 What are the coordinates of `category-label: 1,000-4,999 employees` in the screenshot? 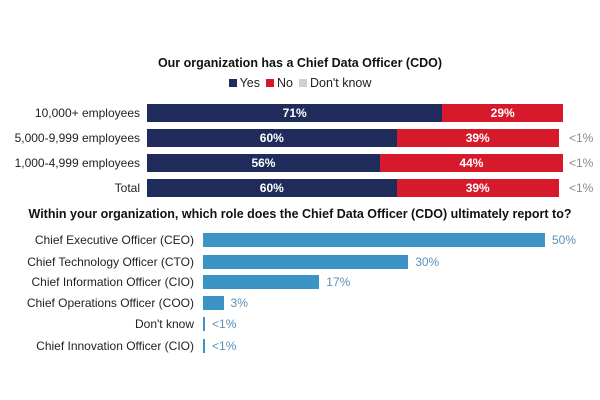 It's located at (77, 163).